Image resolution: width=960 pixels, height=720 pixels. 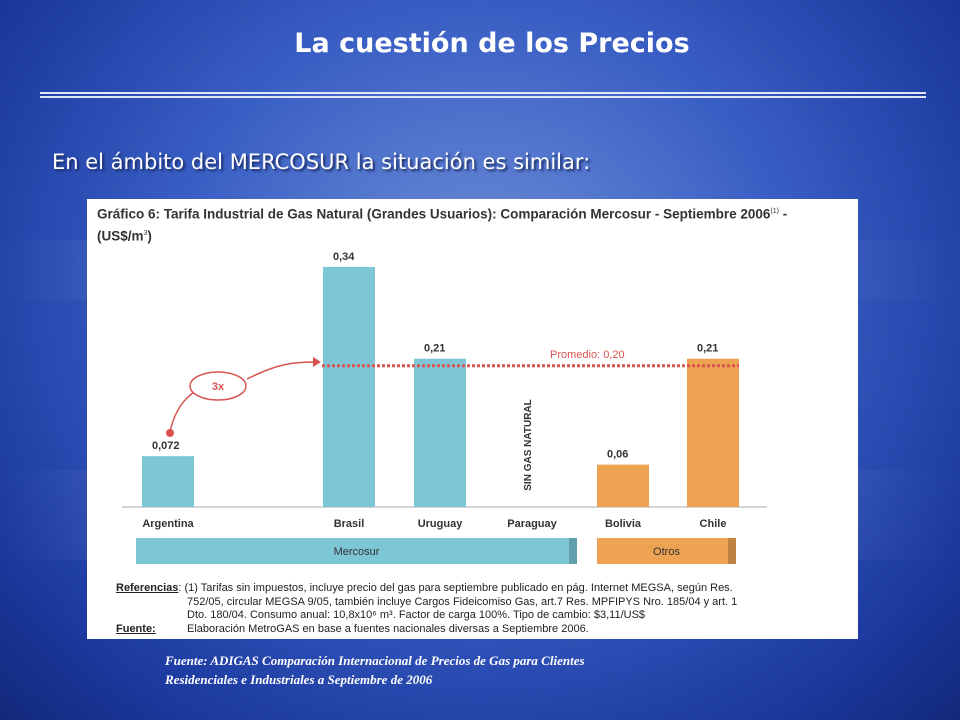 I want to click on arrow-head, so click(x=317, y=362).